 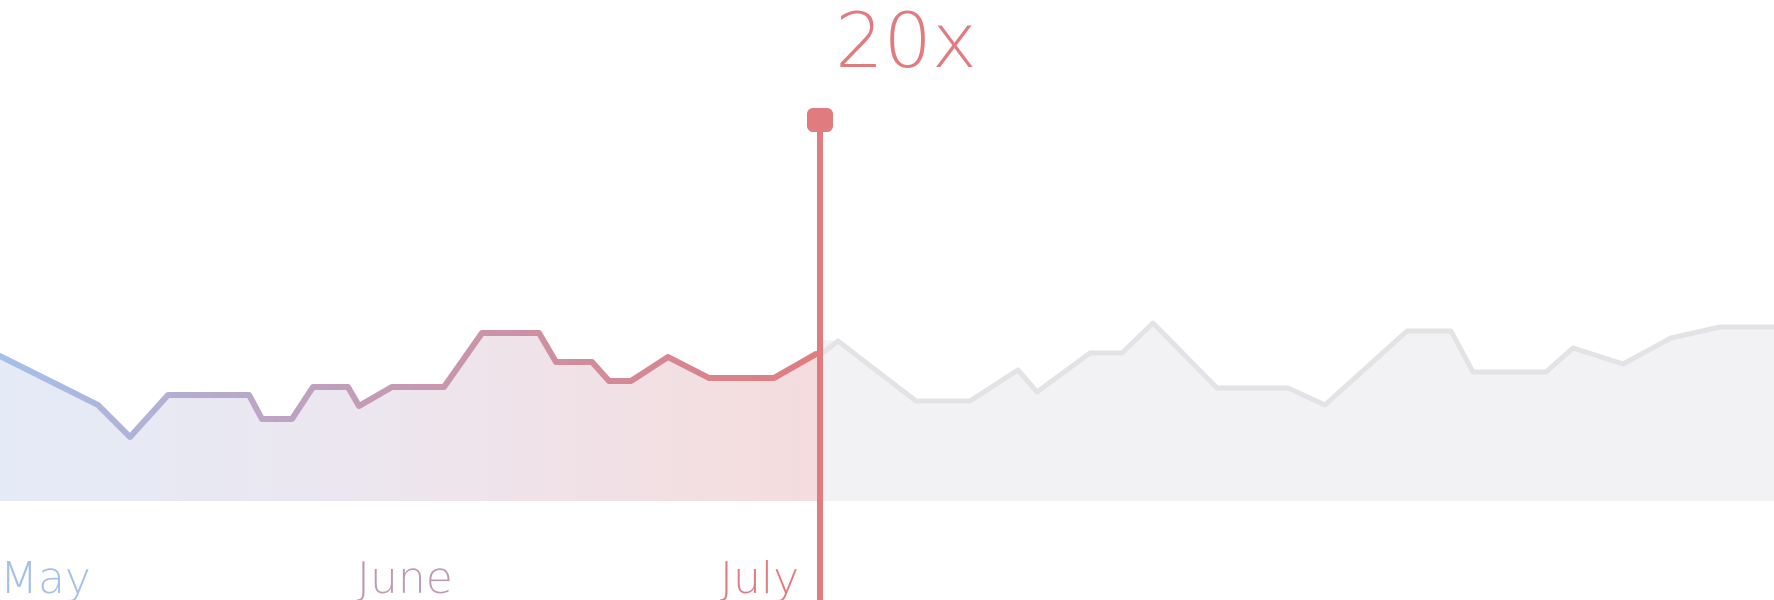 What do you see at coordinates (1295, 364) in the screenshot?
I see `future-line` at bounding box center [1295, 364].